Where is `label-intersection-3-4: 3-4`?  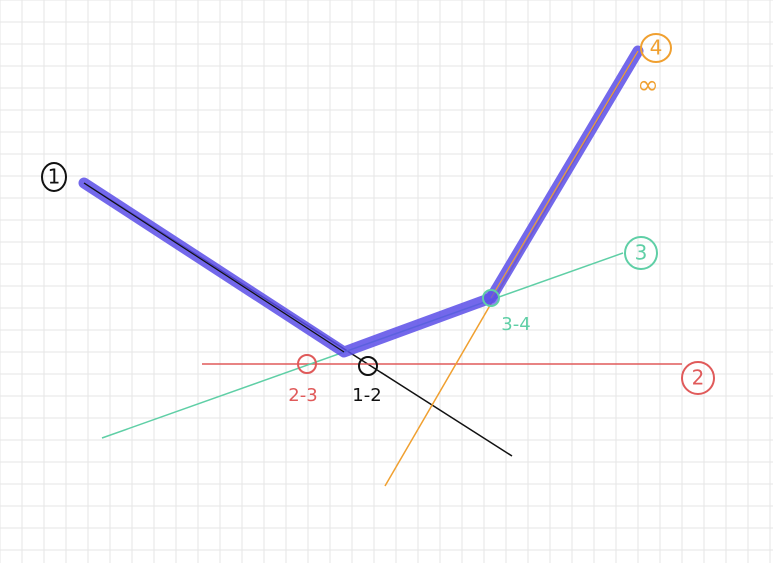
label-intersection-3-4: 3-4 is located at coordinates (515, 324).